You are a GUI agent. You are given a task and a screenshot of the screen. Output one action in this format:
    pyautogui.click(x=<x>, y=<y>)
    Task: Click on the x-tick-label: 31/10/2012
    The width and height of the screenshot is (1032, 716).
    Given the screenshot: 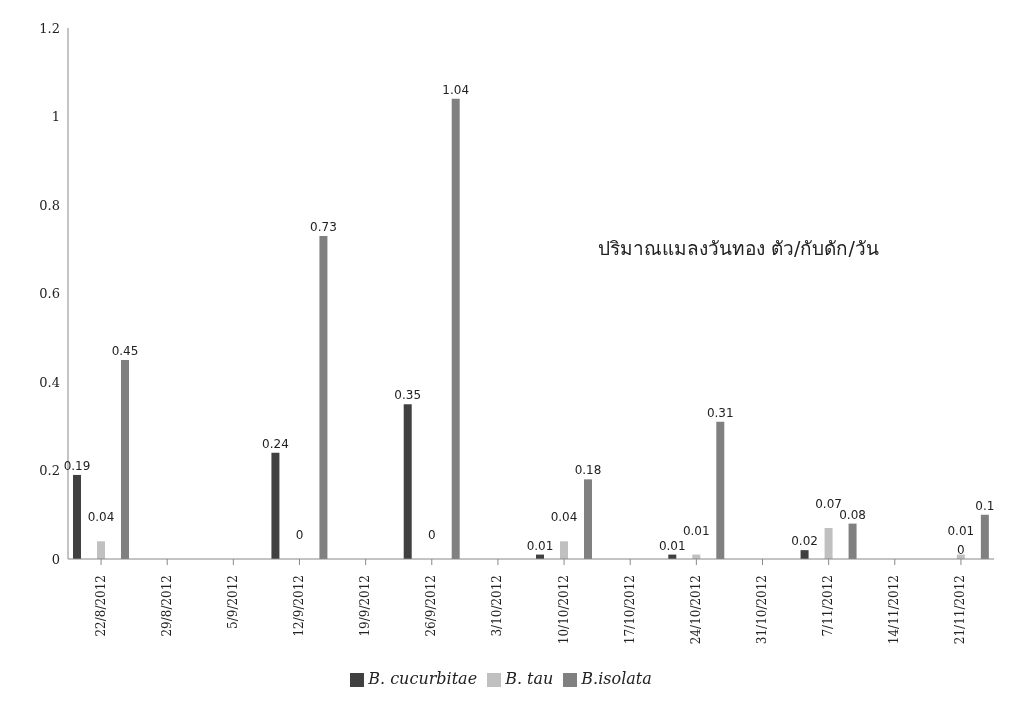 What is the action you would take?
    pyautogui.click(x=762, y=610)
    